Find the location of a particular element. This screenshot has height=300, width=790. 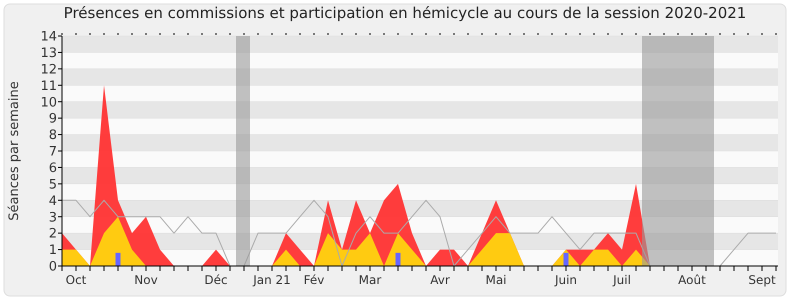

y-tick-label: 14 is located at coordinates (48, 37).